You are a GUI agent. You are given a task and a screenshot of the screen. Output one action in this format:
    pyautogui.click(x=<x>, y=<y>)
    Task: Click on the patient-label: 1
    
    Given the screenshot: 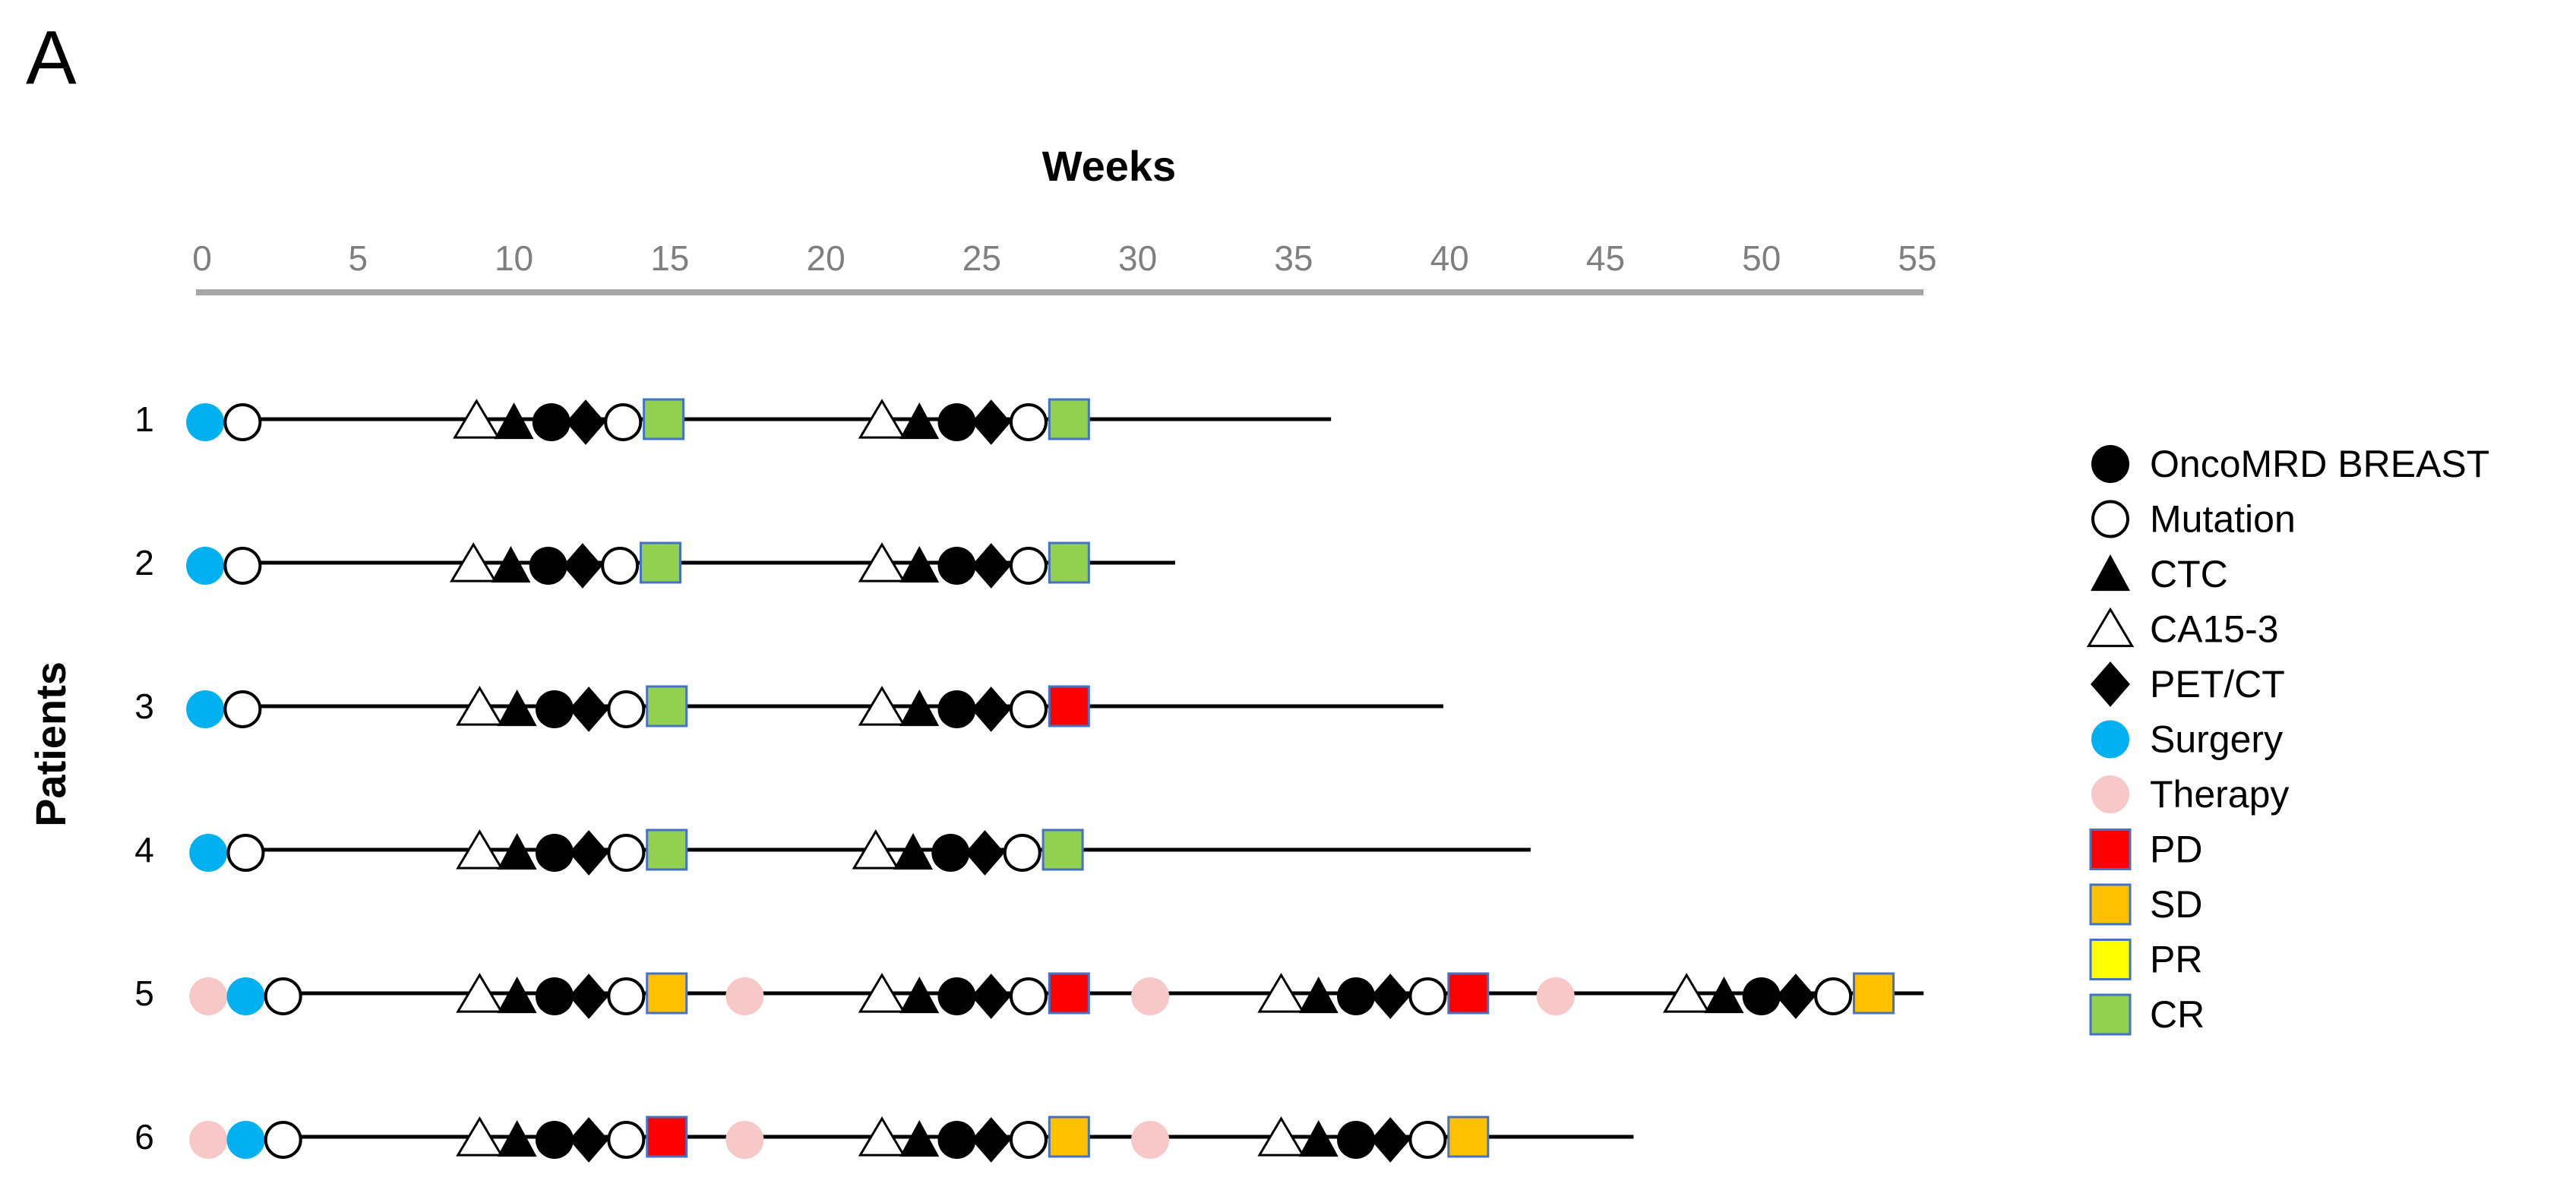 What is the action you would take?
    pyautogui.click(x=144, y=419)
    